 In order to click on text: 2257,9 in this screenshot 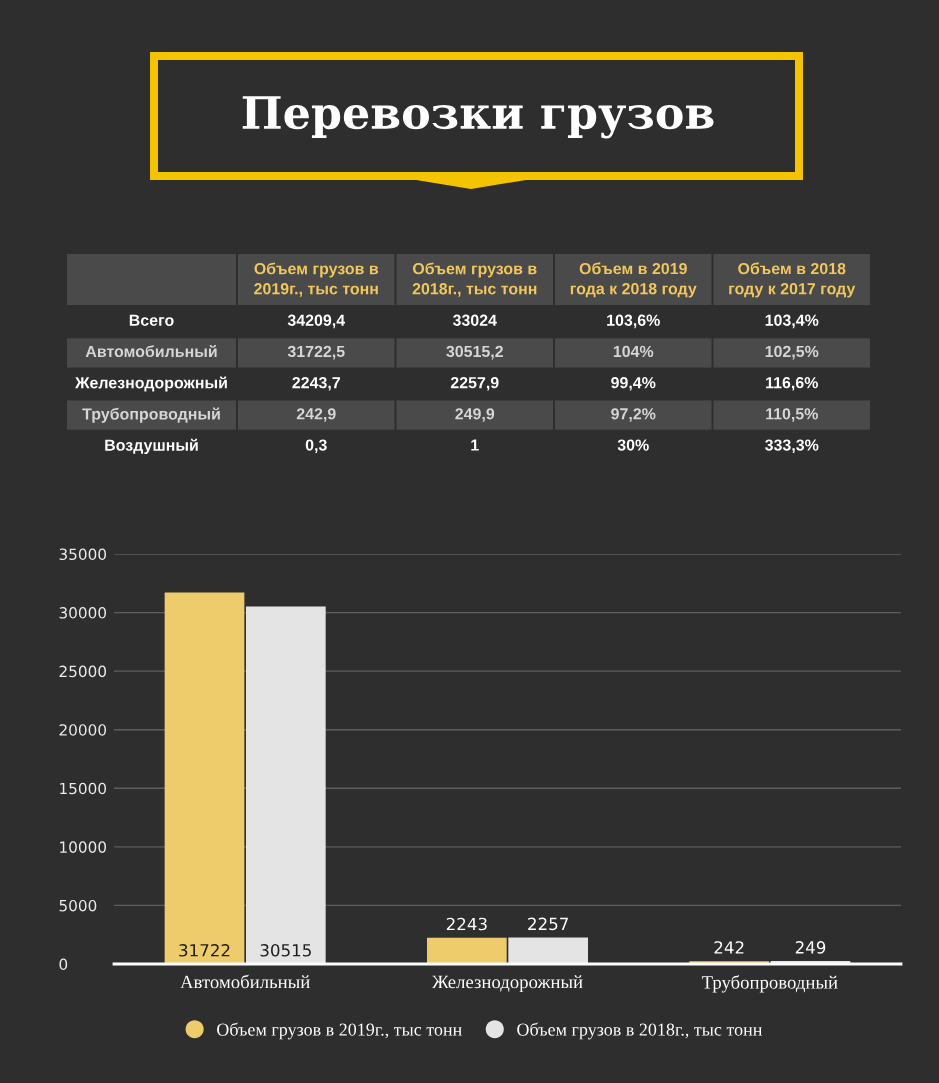, I will do `click(474, 383)`.